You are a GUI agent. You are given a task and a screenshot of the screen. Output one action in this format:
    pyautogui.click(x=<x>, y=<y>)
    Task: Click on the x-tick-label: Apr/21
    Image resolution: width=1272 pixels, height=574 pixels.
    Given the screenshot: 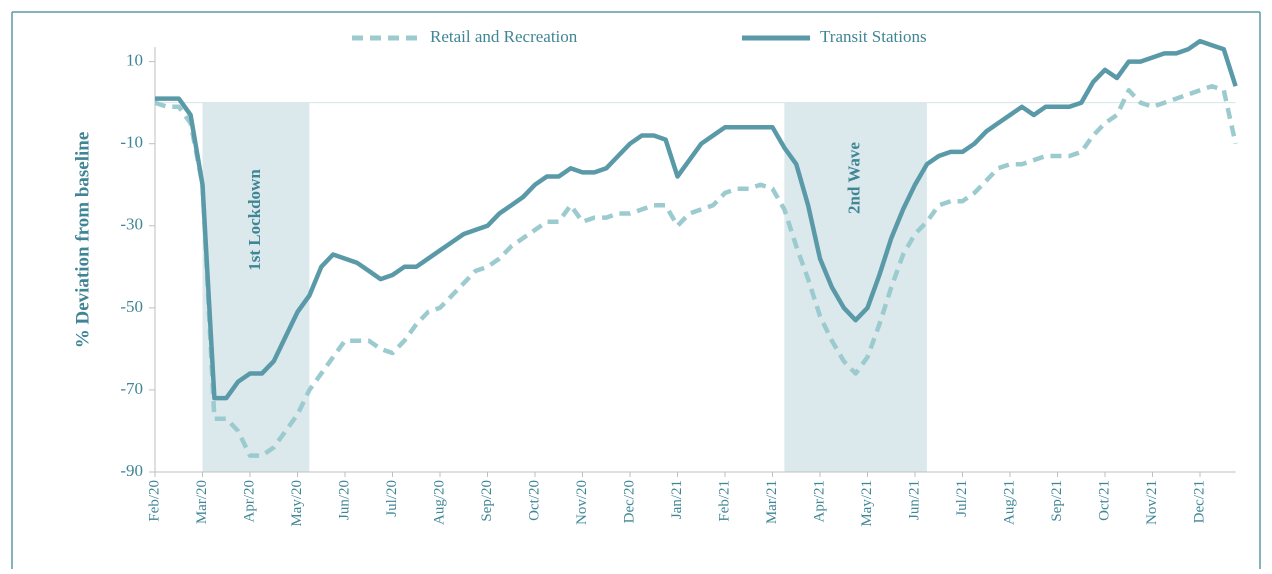 What is the action you would take?
    pyautogui.click(x=819, y=501)
    